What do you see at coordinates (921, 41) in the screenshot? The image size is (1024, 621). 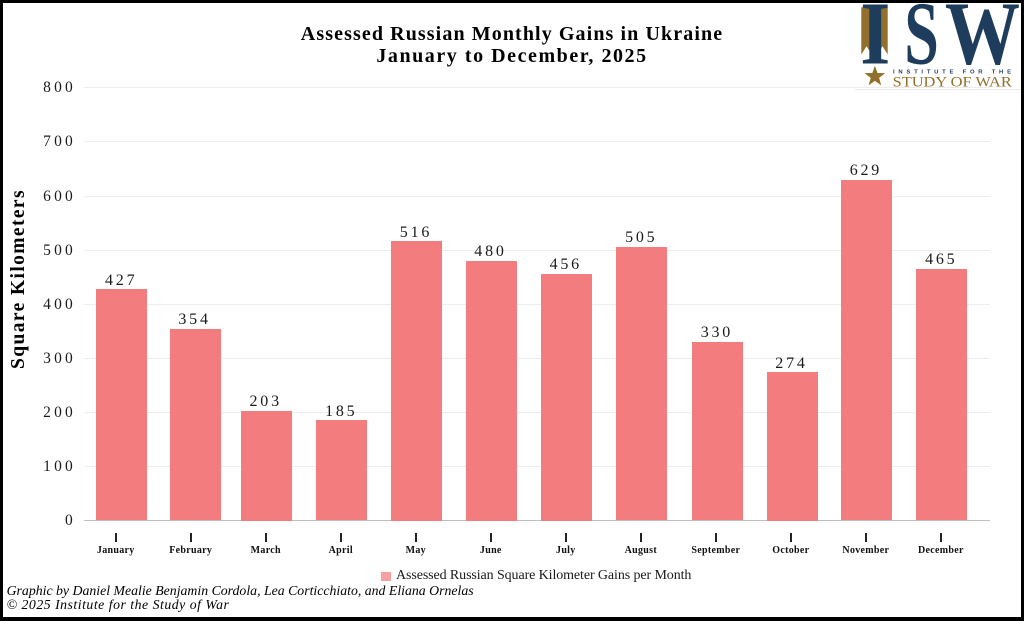 I see `svg-text: S` at bounding box center [921, 41].